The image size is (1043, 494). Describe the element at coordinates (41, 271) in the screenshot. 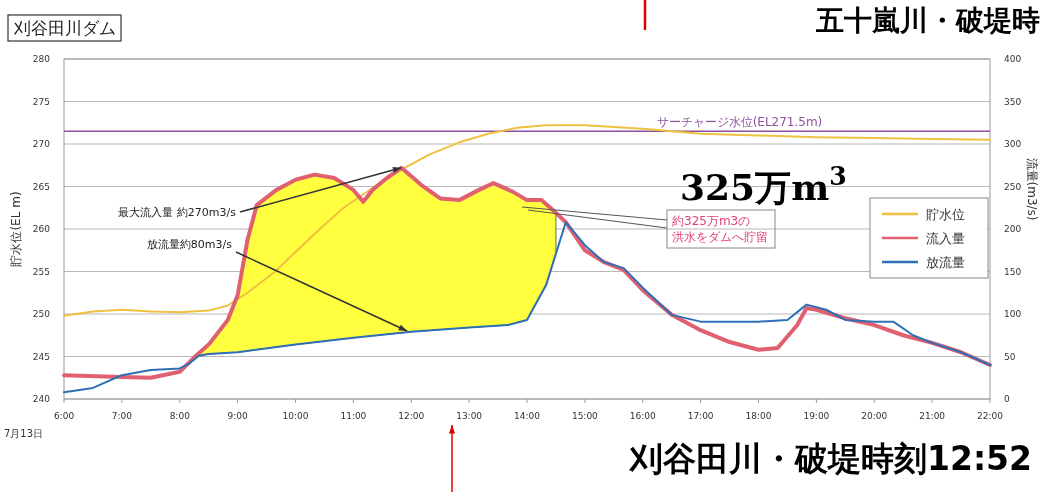

I see `y-tick-label: 255` at that location.